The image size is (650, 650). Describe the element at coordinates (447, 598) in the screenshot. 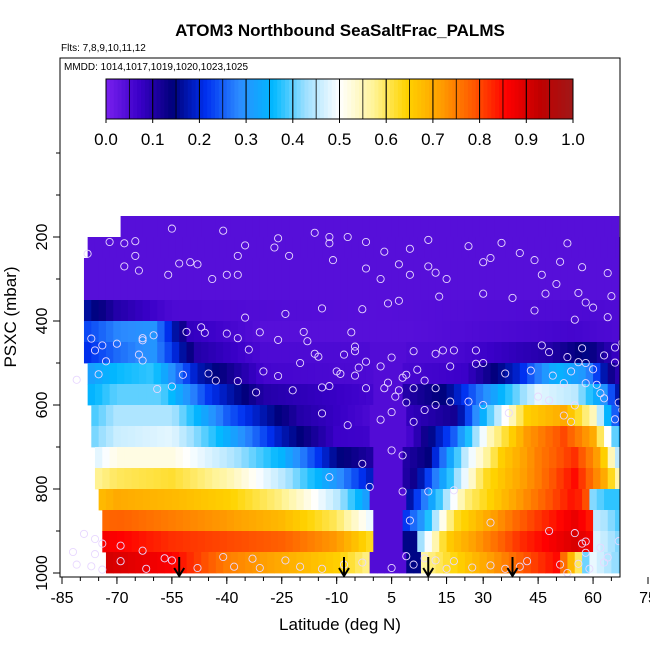

I see `x-tick-label: 15` at that location.